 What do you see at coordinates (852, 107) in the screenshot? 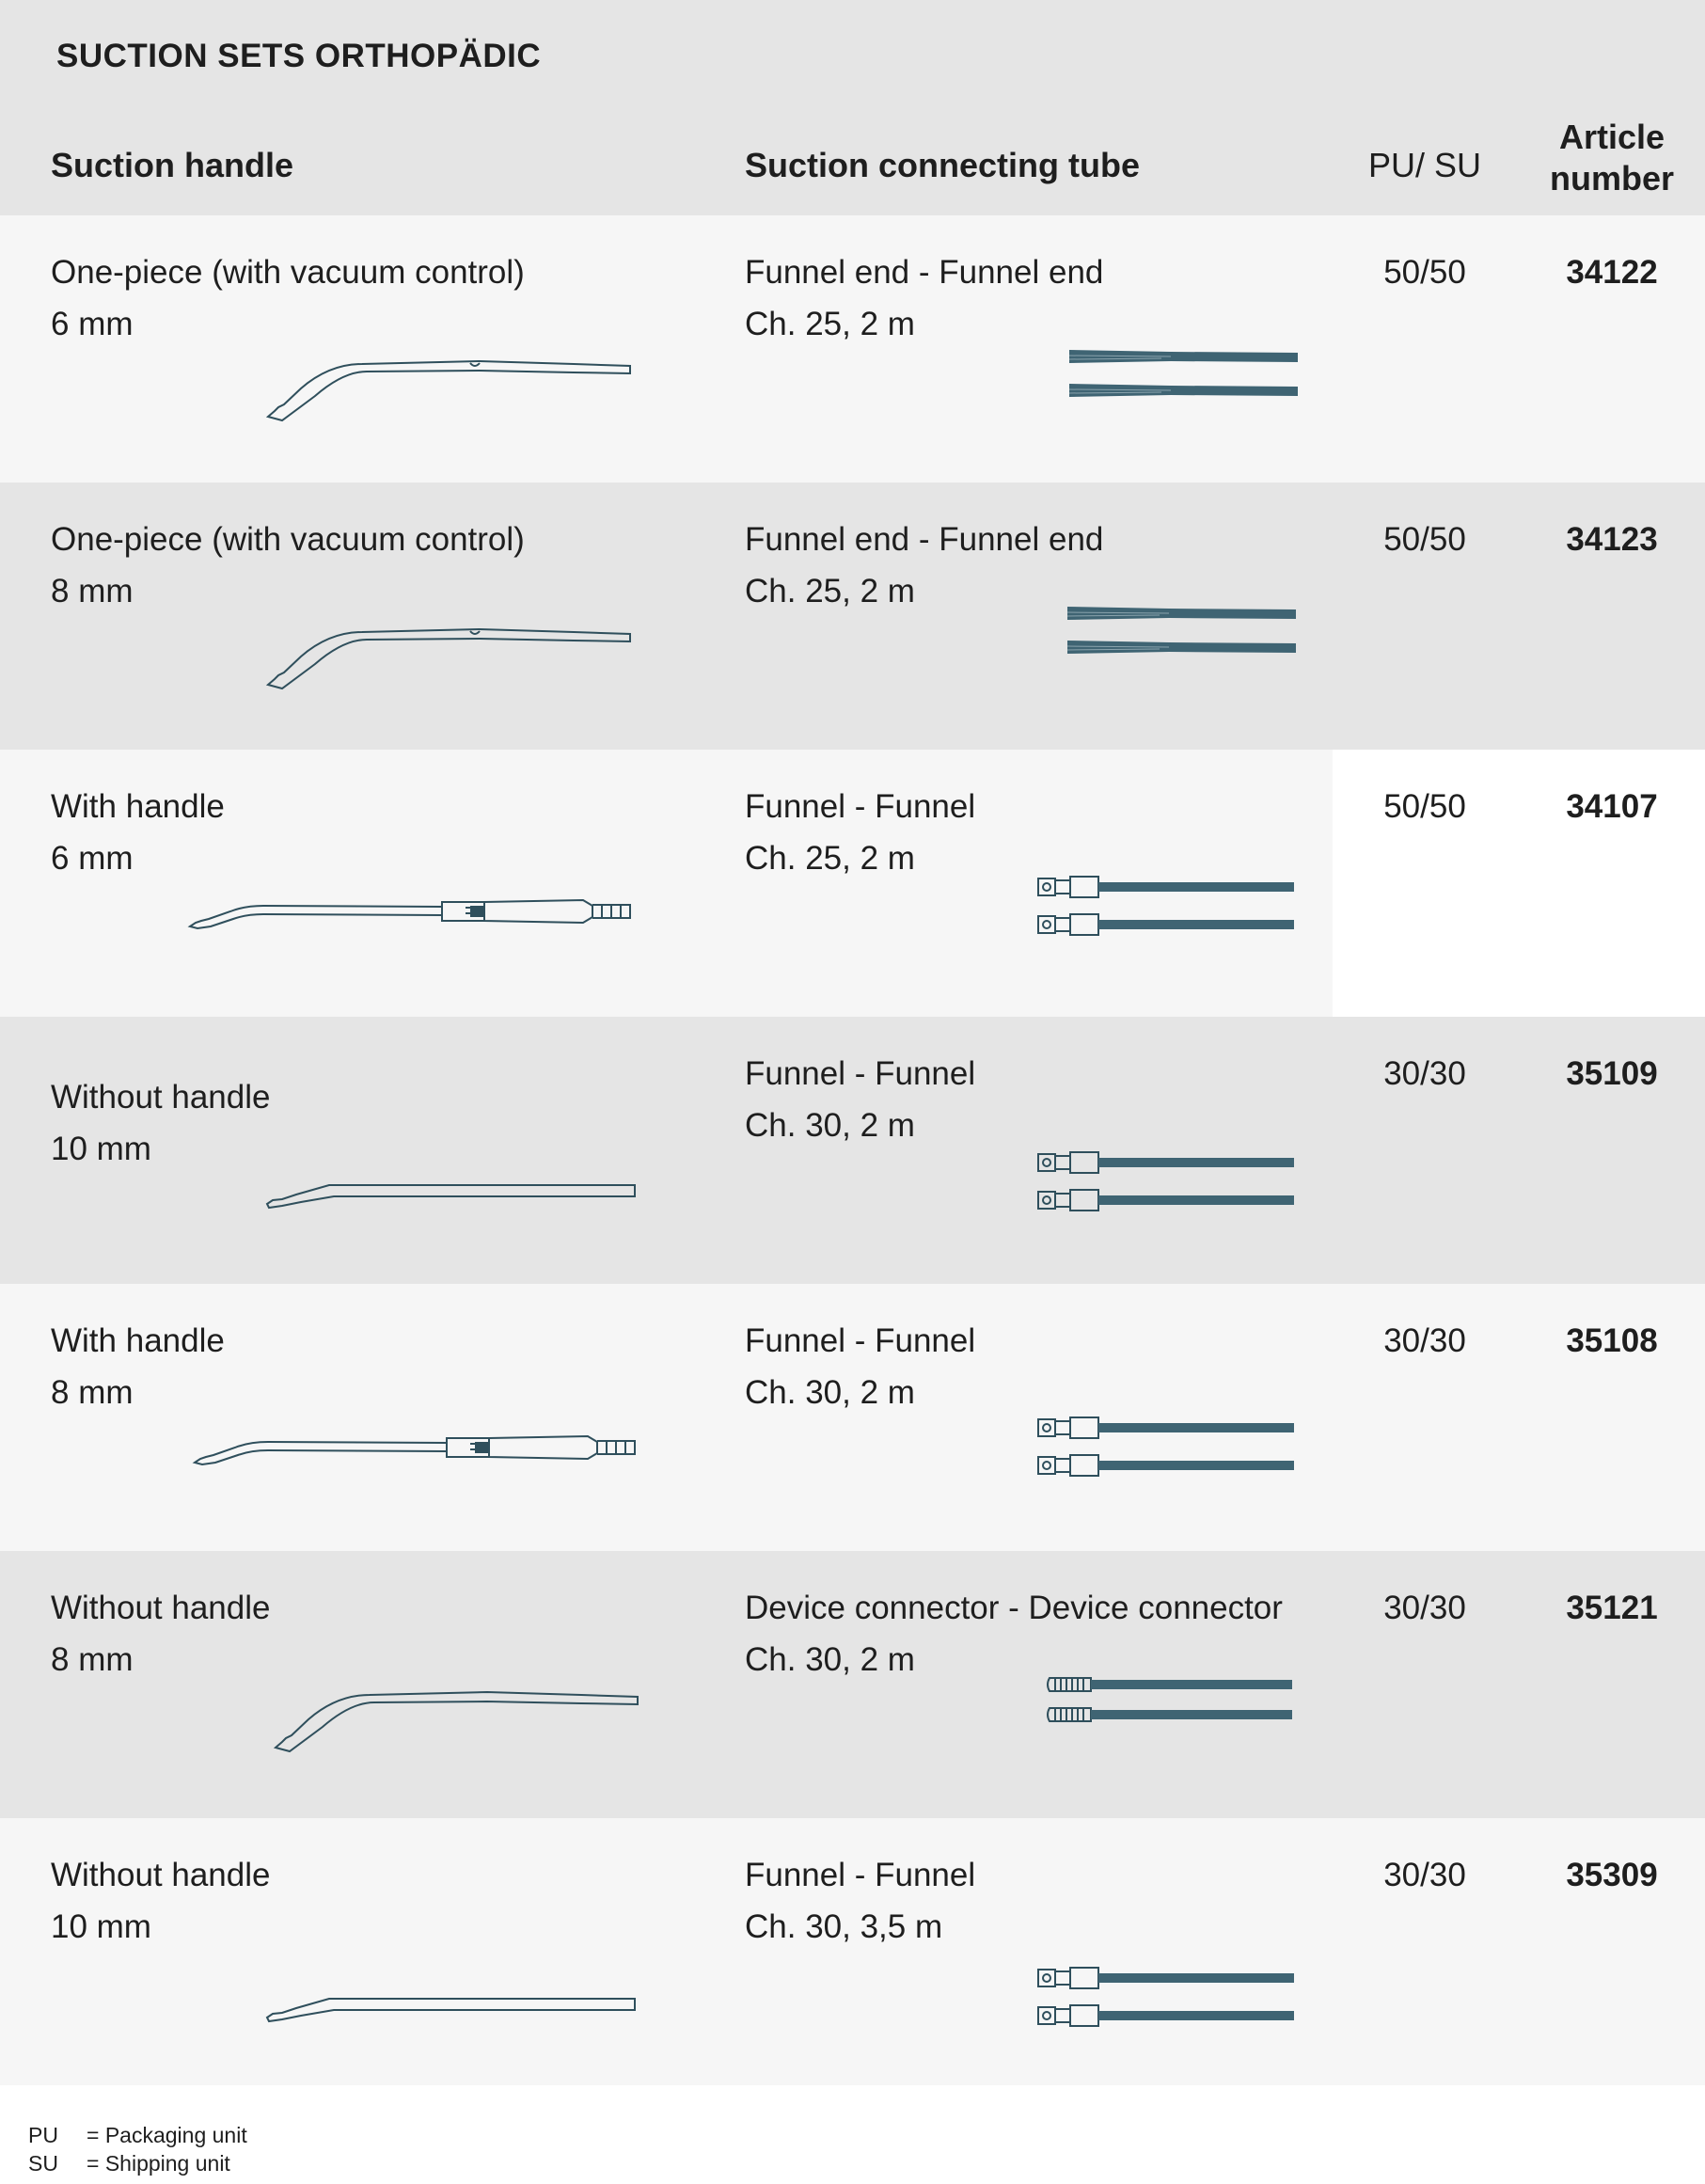
I see `table-header` at bounding box center [852, 107].